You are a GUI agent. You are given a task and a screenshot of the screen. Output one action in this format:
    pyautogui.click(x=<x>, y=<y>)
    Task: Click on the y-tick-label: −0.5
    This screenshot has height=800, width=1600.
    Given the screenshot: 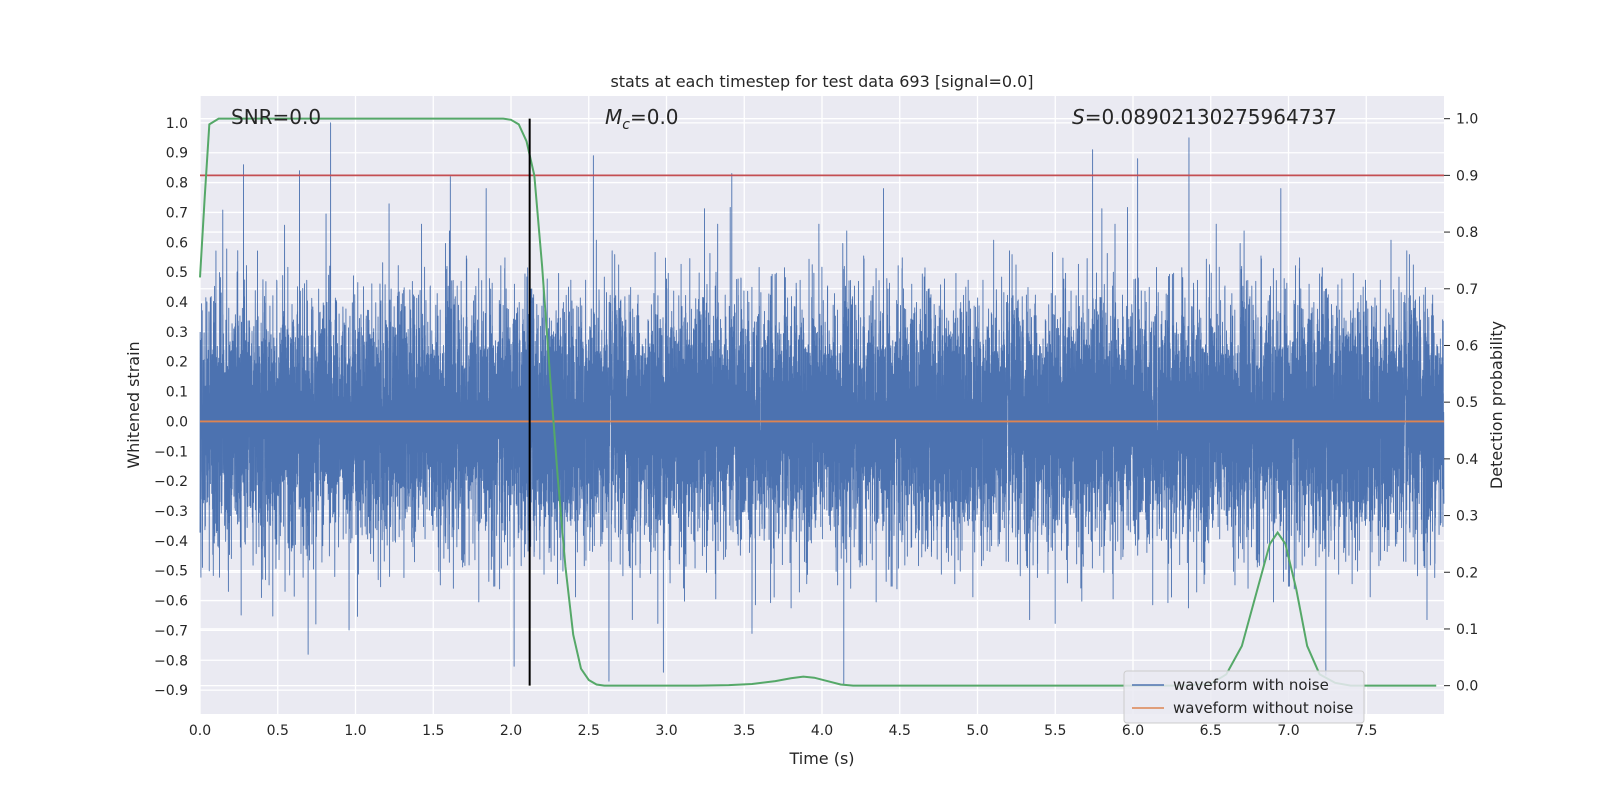 What is the action you would take?
    pyautogui.click(x=171, y=572)
    